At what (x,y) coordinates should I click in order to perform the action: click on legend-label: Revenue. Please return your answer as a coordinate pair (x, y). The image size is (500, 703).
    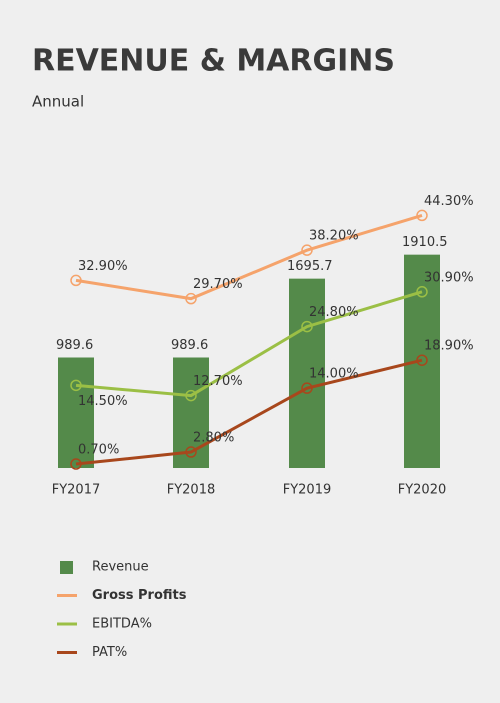
    Looking at the image, I should click on (120, 567).